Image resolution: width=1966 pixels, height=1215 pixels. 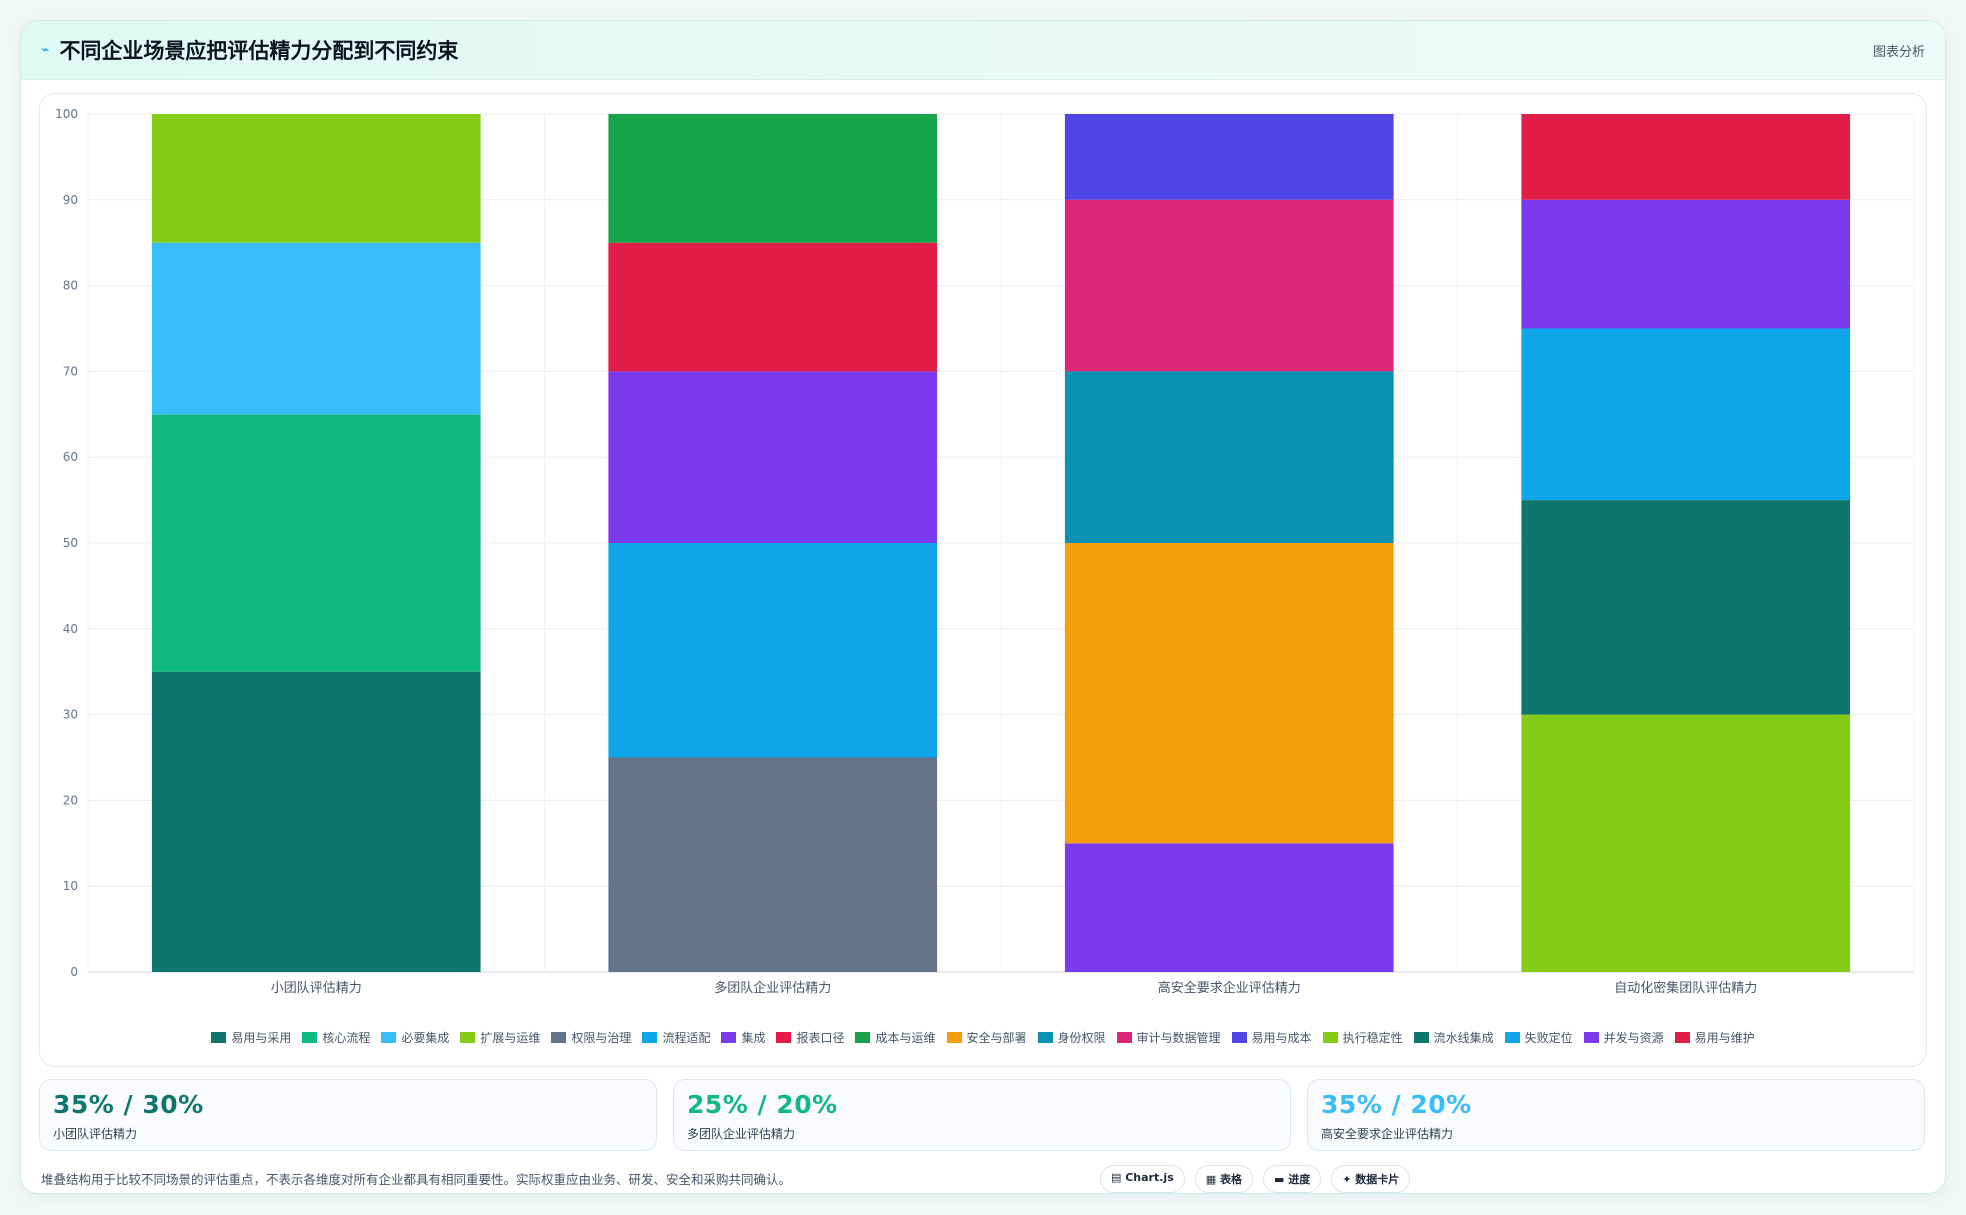 I want to click on x-tick-label: 自动化密集团队评估精力, so click(x=1685, y=988).